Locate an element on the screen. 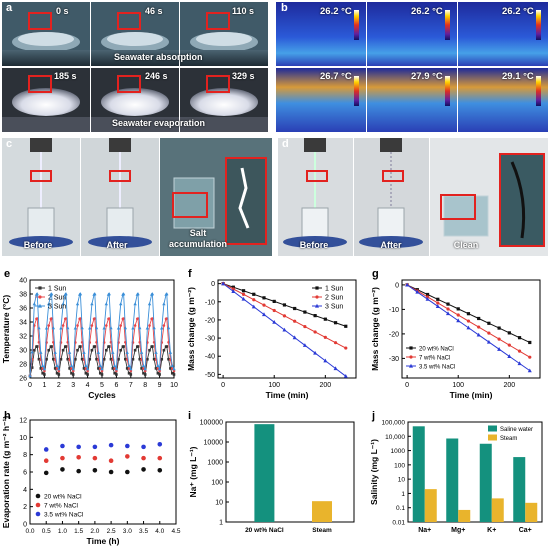 The width and height of the screenshot is (550, 555). y-tick-label: 38 is located at coordinates (23, 295).